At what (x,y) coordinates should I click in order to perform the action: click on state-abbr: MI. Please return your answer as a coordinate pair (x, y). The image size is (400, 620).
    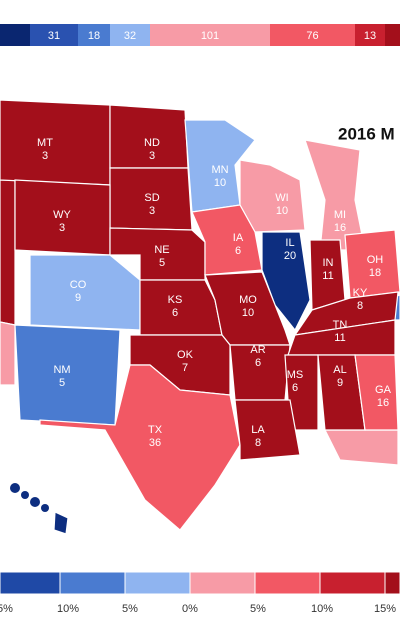
    Looking at the image, I should click on (340, 215).